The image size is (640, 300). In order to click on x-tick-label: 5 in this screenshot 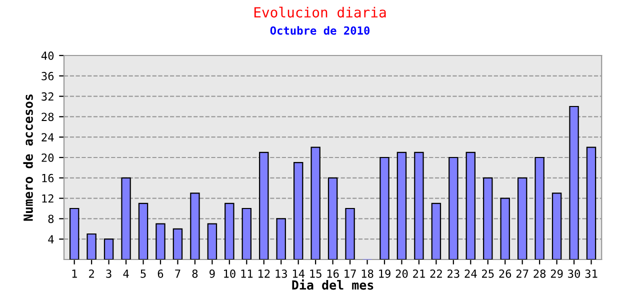, I will do `click(143, 274)`.